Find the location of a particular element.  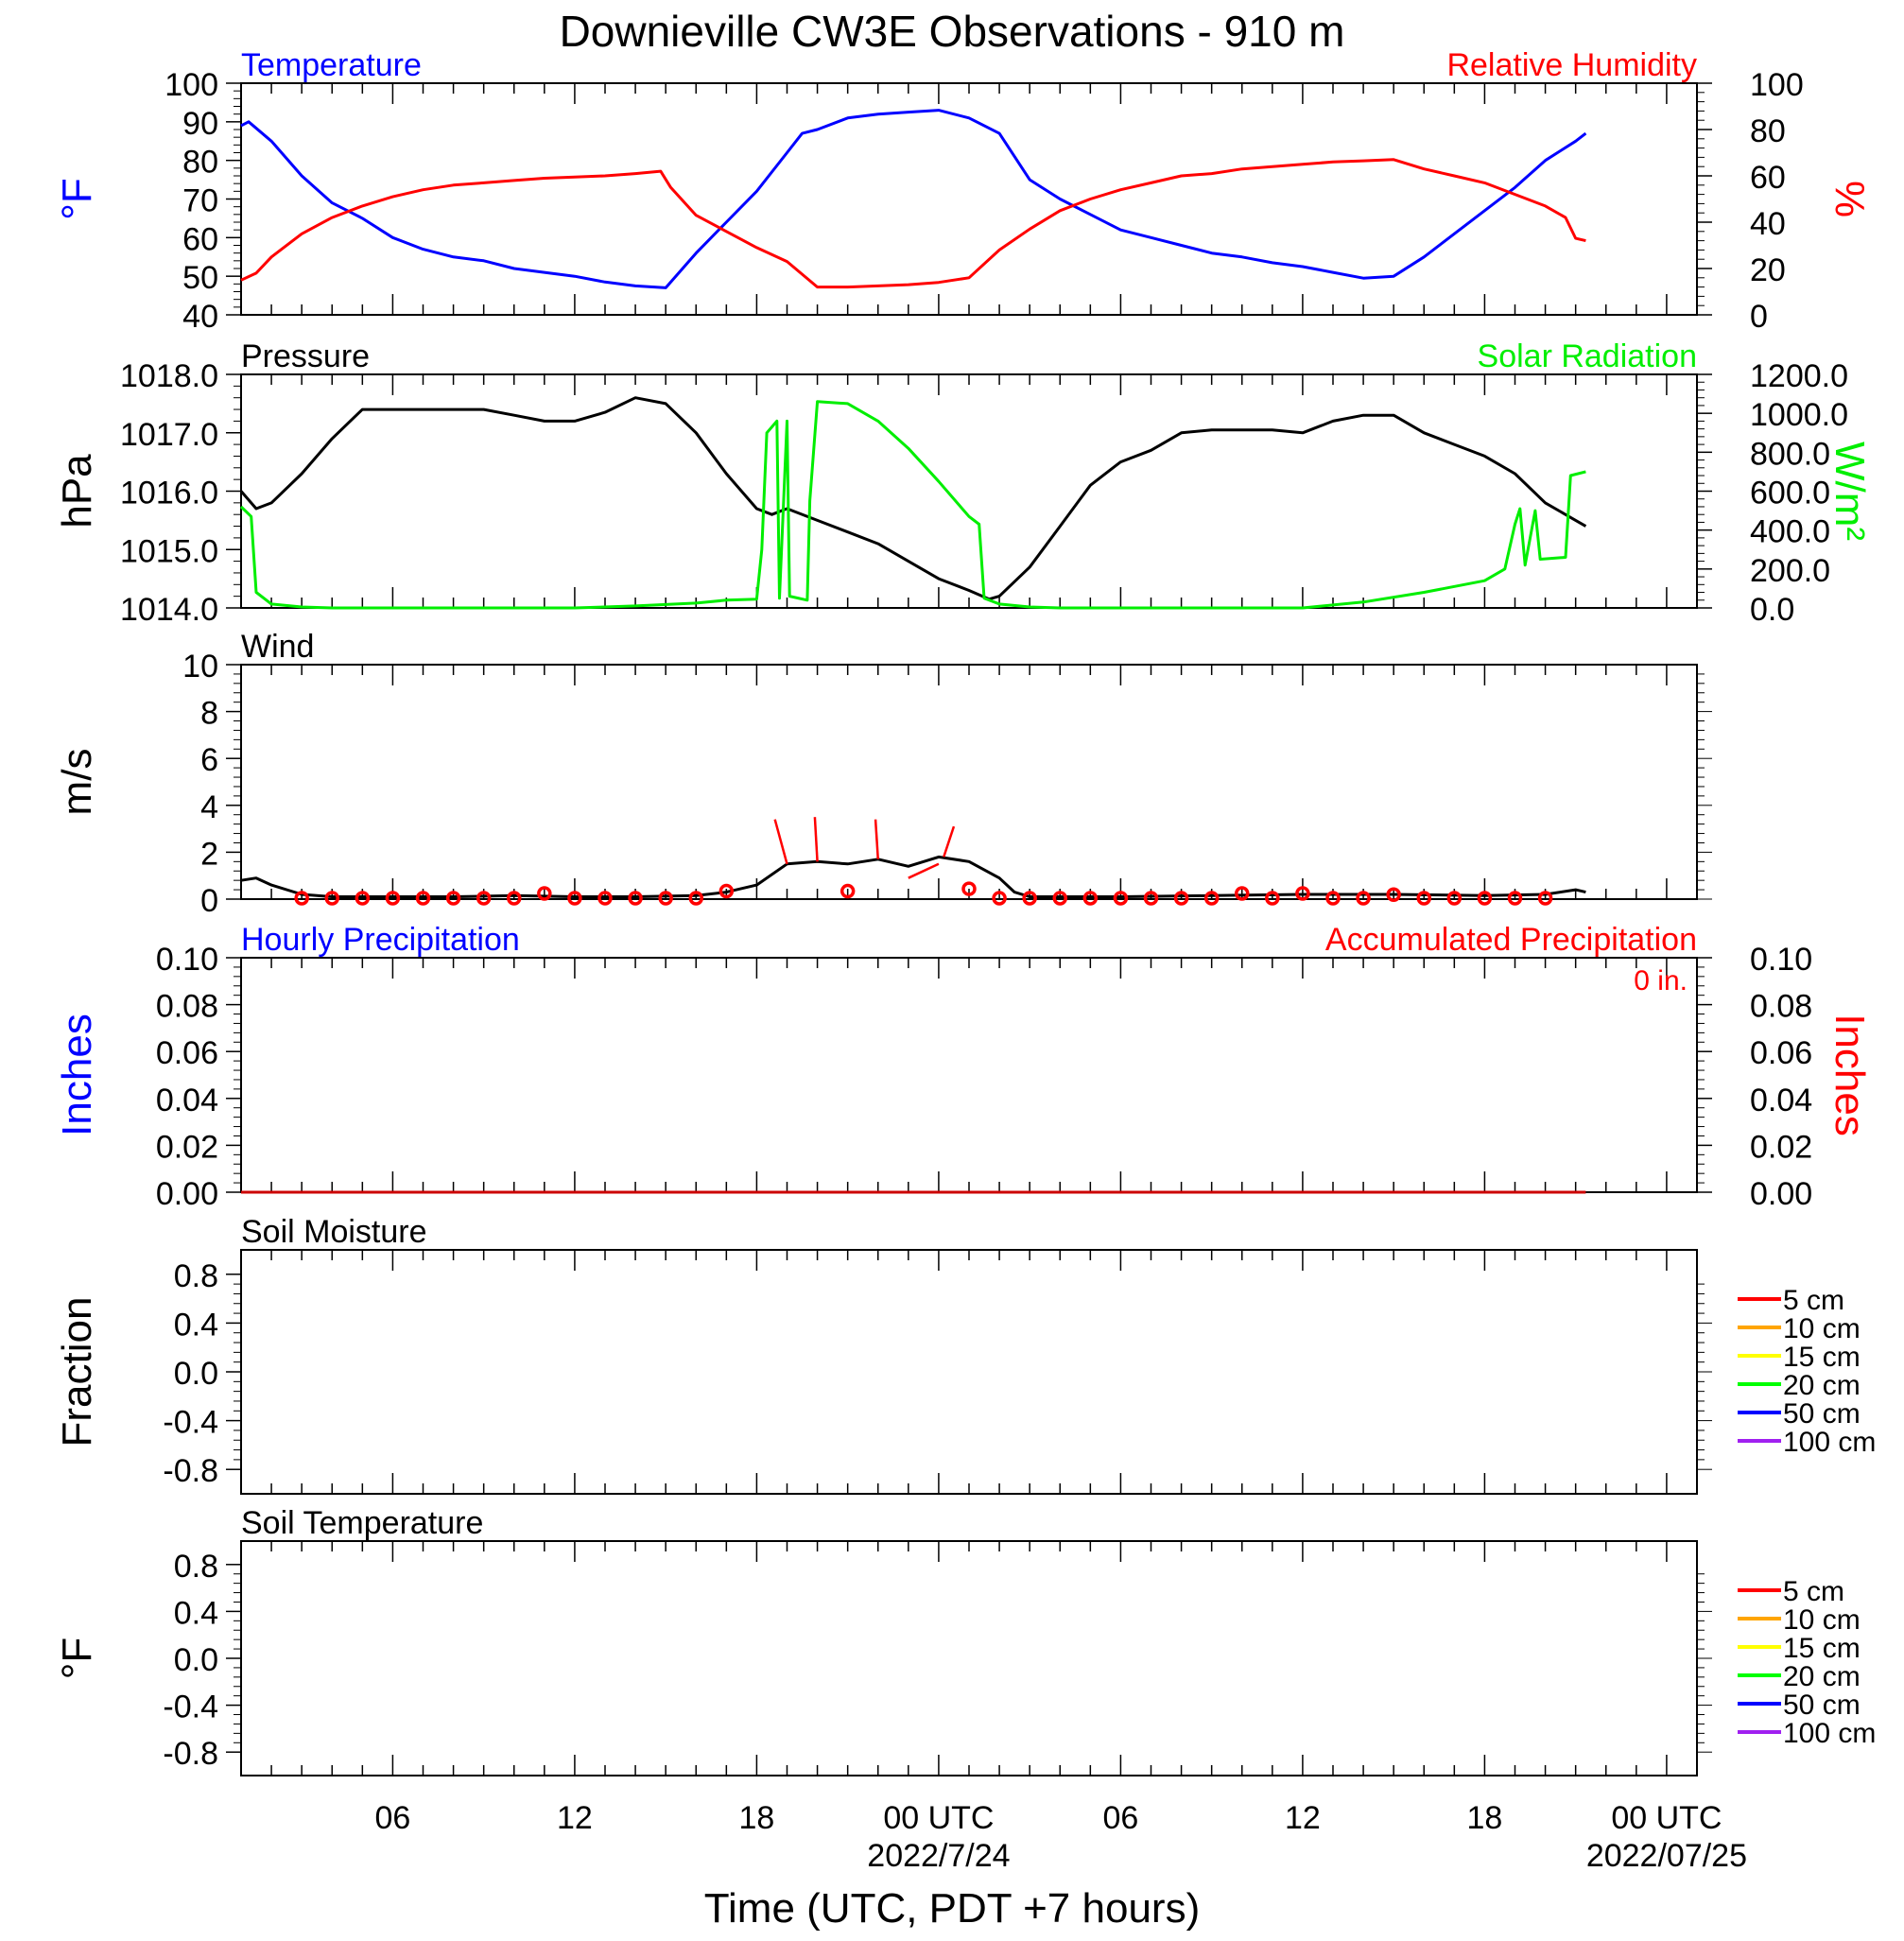

y2-tick-label: 60 is located at coordinates (1768, 178).